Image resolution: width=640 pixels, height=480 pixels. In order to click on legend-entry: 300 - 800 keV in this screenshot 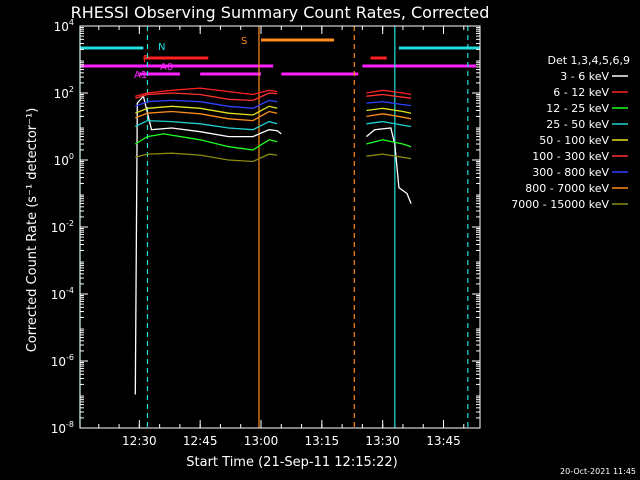, I will do `click(570, 172)`.